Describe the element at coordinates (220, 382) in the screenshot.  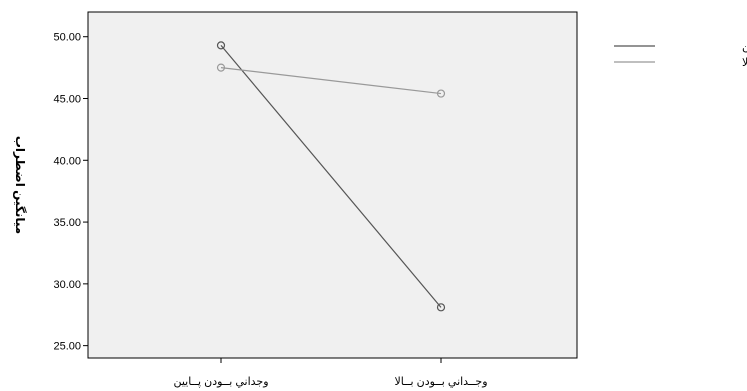
I see `x-category-label: وجداني بــودن پــايين` at that location.